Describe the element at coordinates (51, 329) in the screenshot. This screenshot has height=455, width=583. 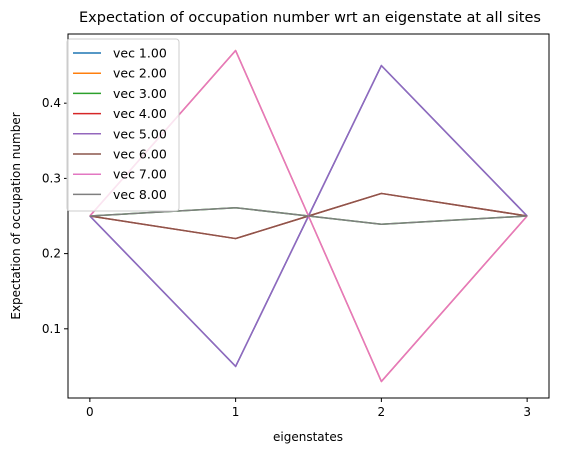
I see `y-tick-label: 0.1` at that location.